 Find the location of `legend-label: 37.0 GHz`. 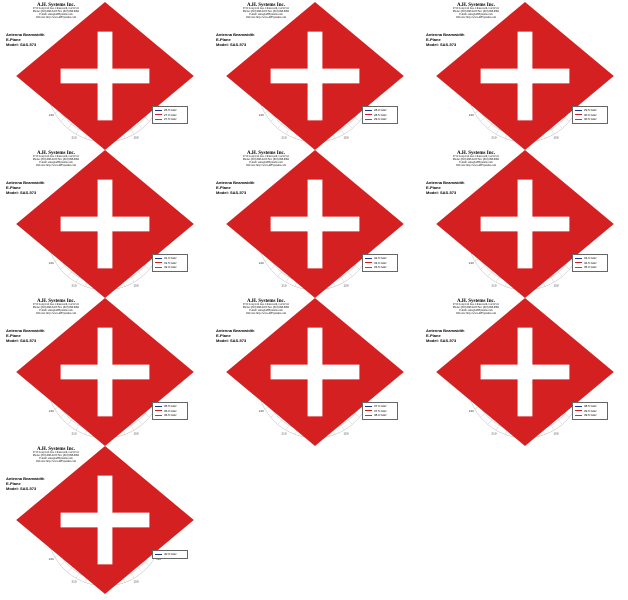

legend-label: 37.0 GHz is located at coordinates (380, 406).